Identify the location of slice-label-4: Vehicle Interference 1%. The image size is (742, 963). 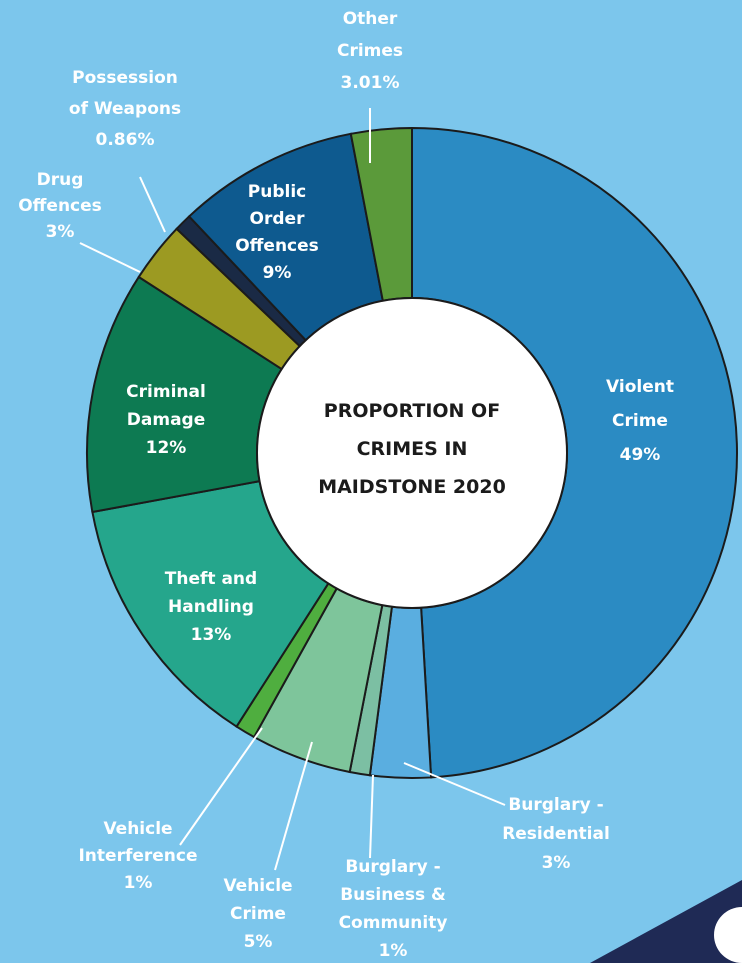
(137, 856).